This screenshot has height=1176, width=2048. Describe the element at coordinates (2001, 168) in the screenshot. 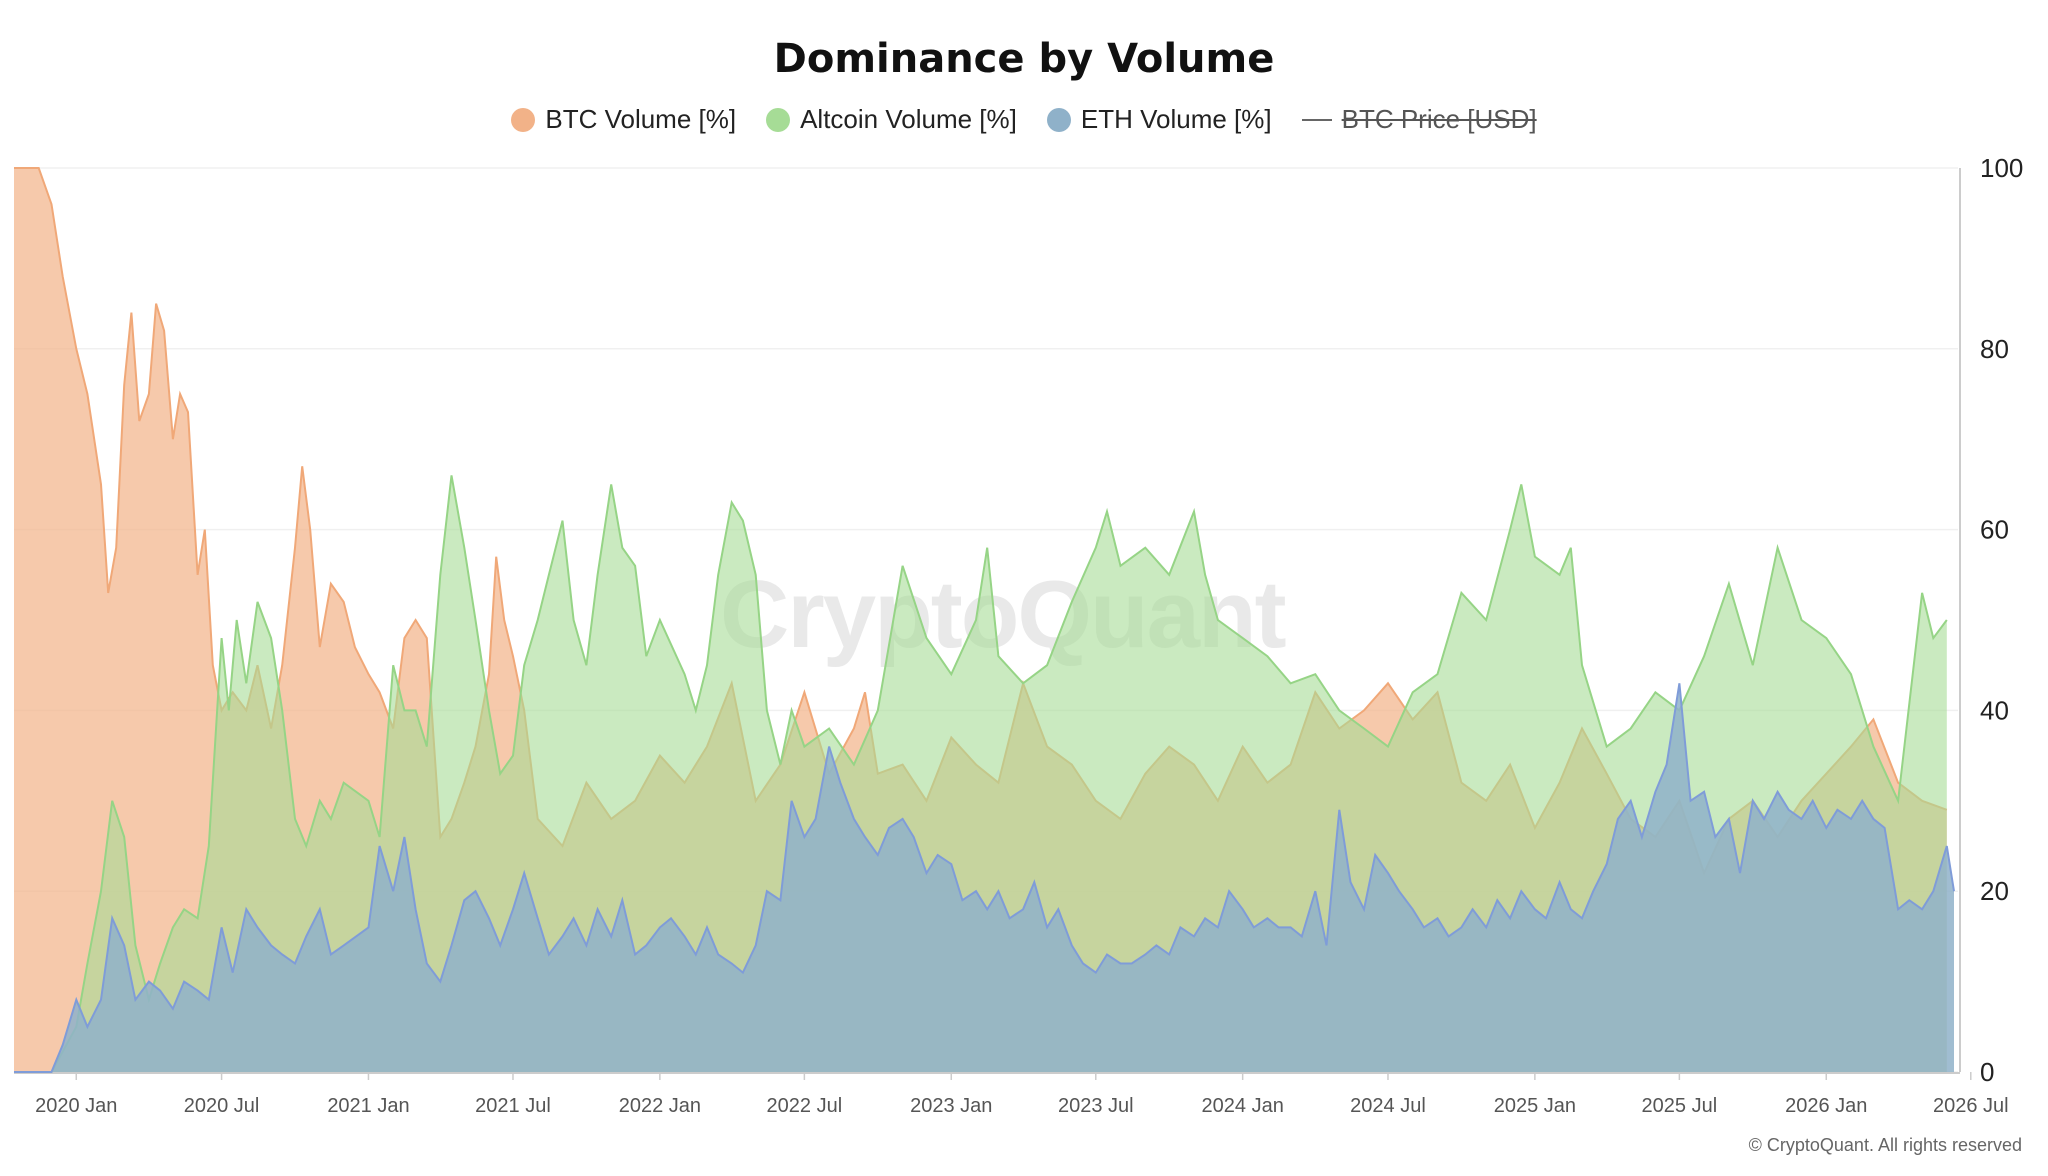

I see `y-tick-label: 100` at that location.